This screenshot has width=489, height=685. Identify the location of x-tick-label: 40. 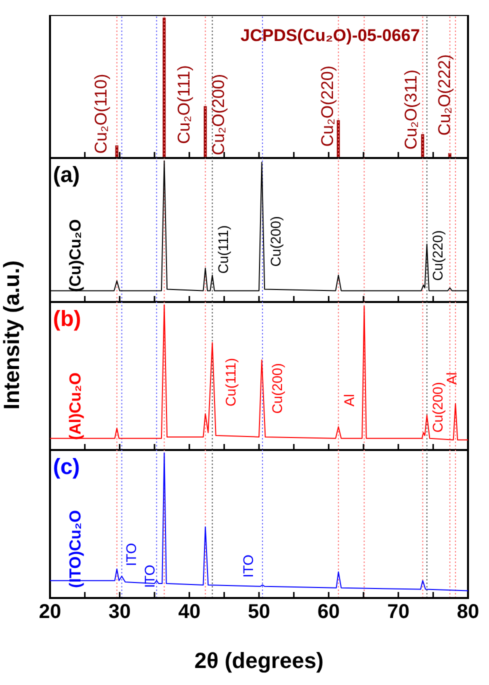
(189, 612).